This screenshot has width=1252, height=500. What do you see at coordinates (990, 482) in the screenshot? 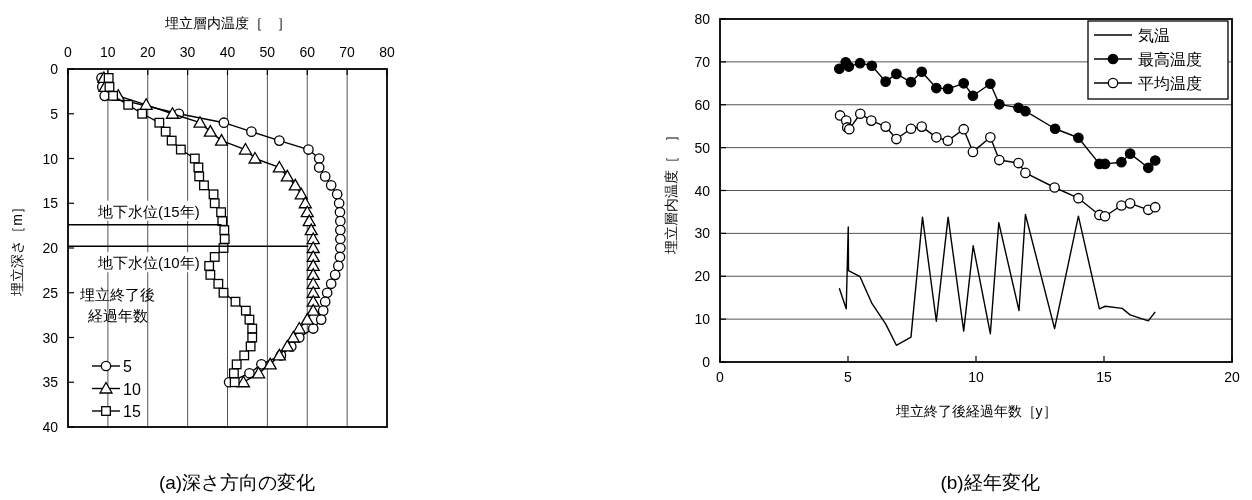
I see `text: (b)経年変化` at bounding box center [990, 482].